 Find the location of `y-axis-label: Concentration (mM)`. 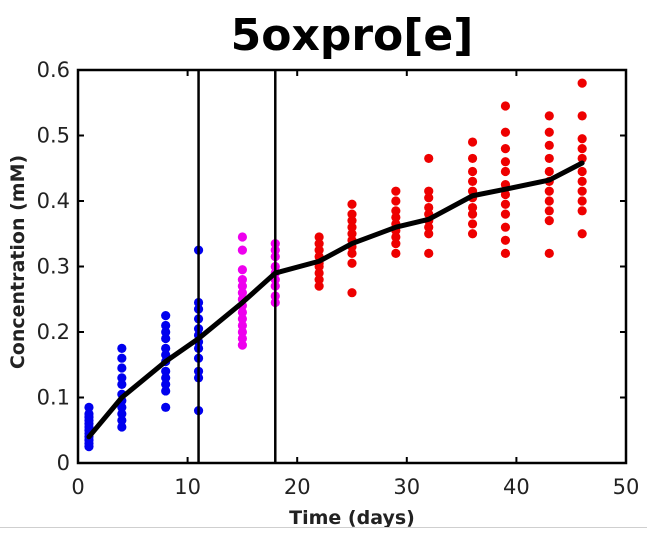

y-axis-label: Concentration (mM) is located at coordinates (18, 262).